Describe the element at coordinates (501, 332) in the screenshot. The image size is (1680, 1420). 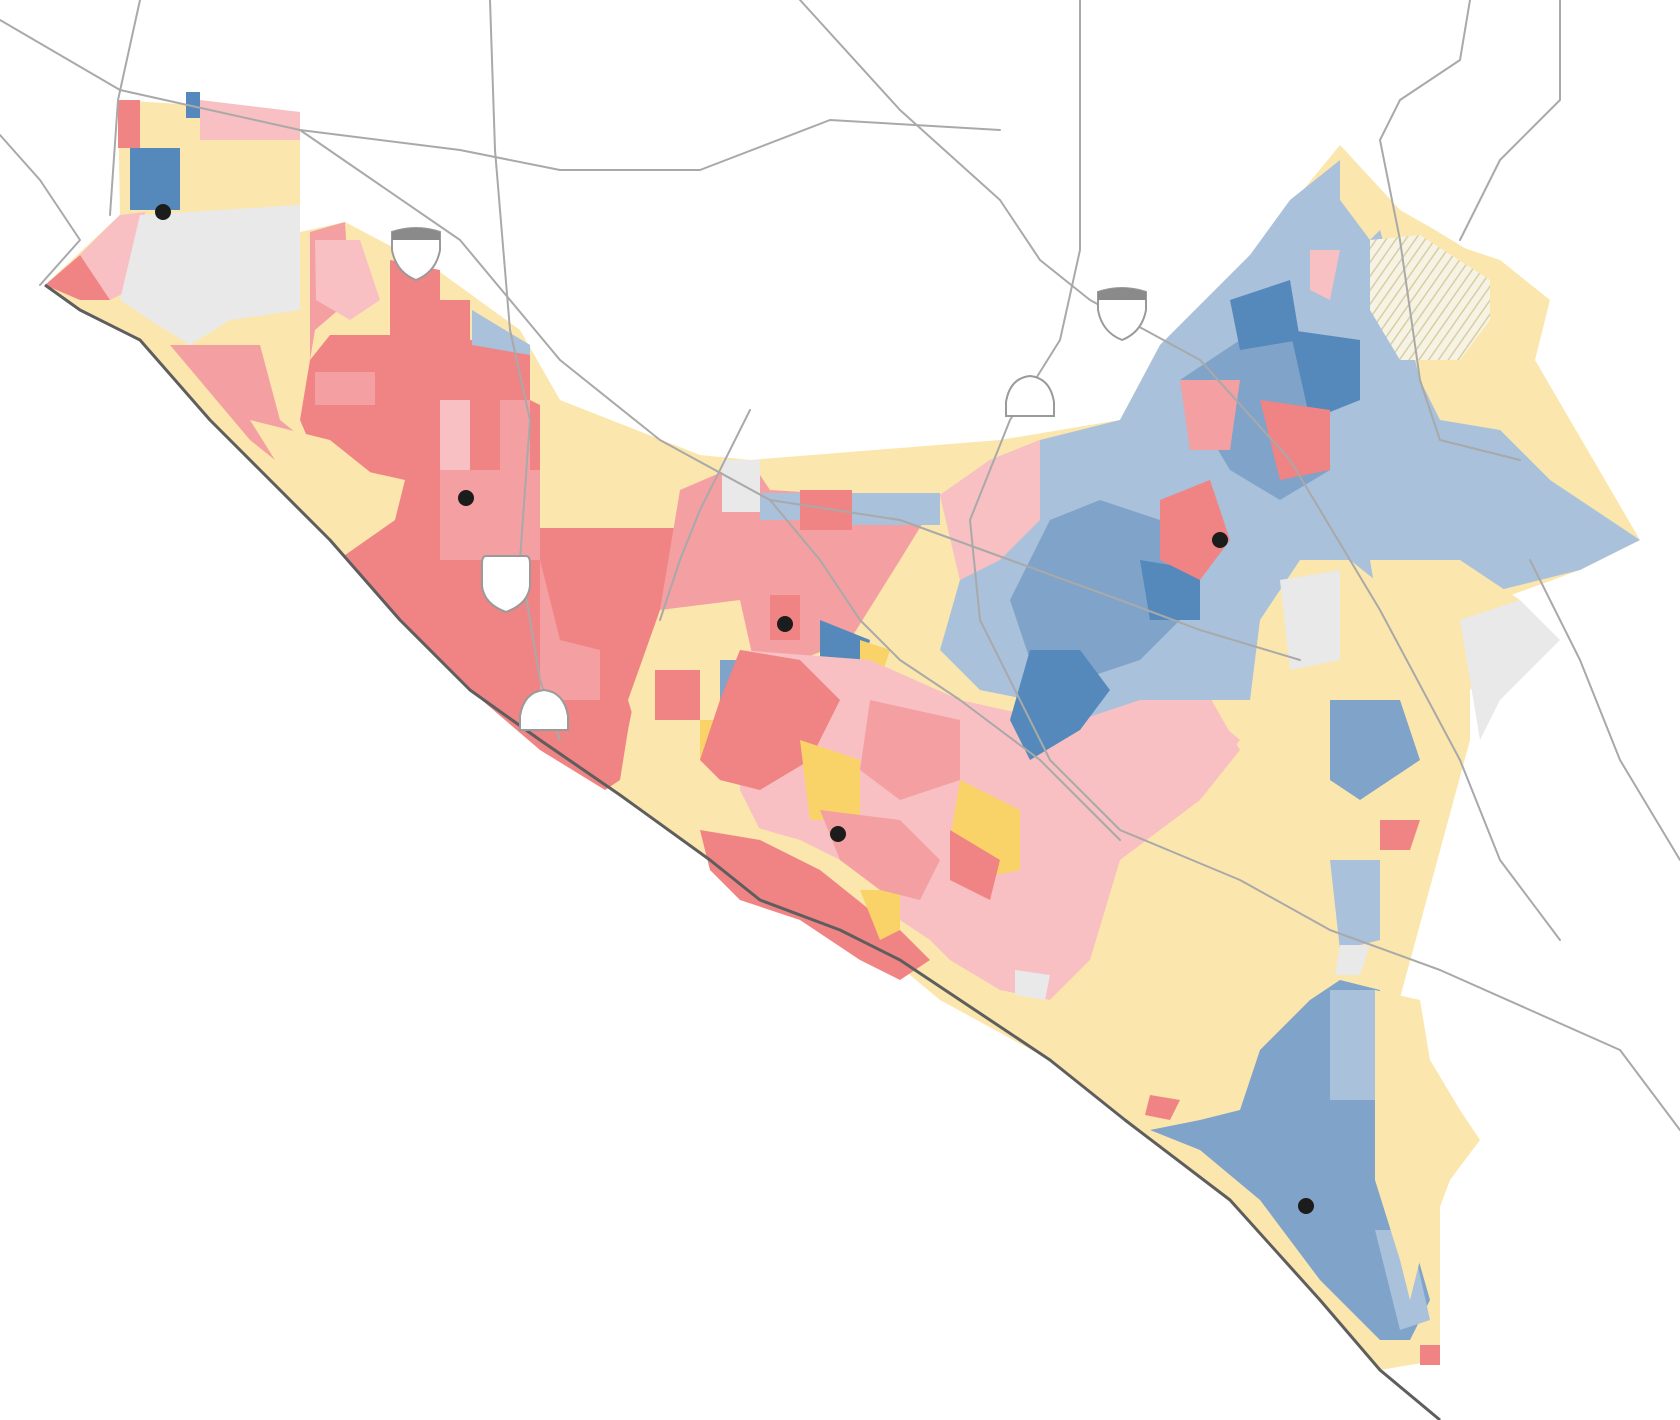
I see `blue-light-region` at that location.